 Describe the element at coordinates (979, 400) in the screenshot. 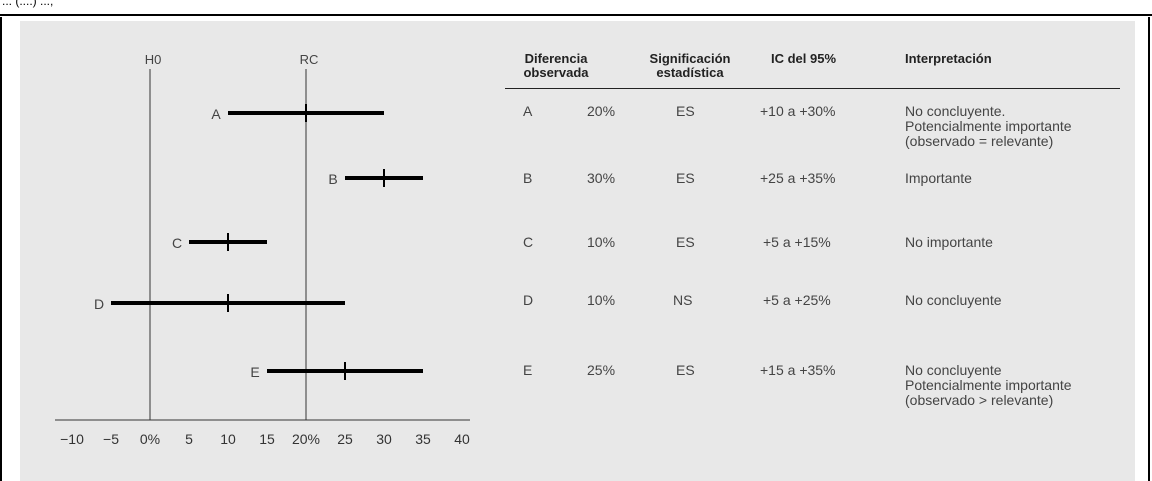

I see `row-interp-line: (observado > relevante)` at that location.